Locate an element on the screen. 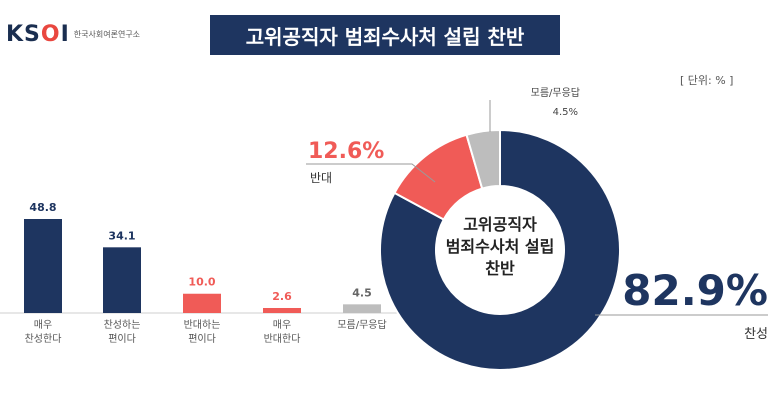  bar-category-label-0: 매우 찬성한다 is located at coordinates (43, 332).